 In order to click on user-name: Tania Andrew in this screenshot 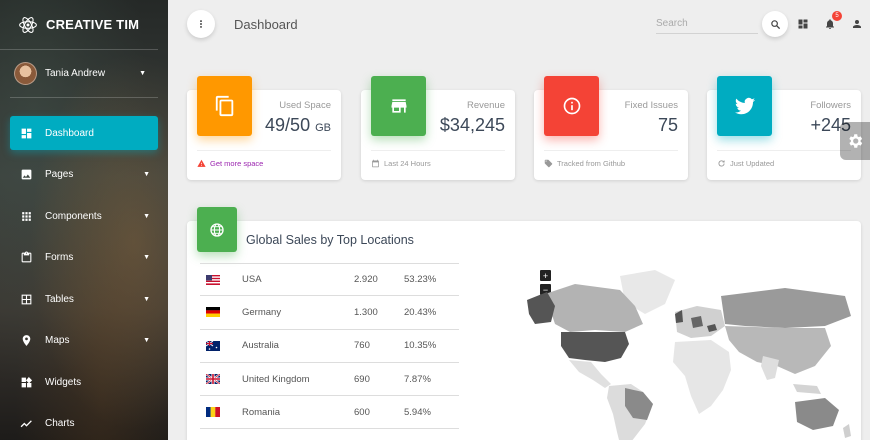, I will do `click(75, 73)`.